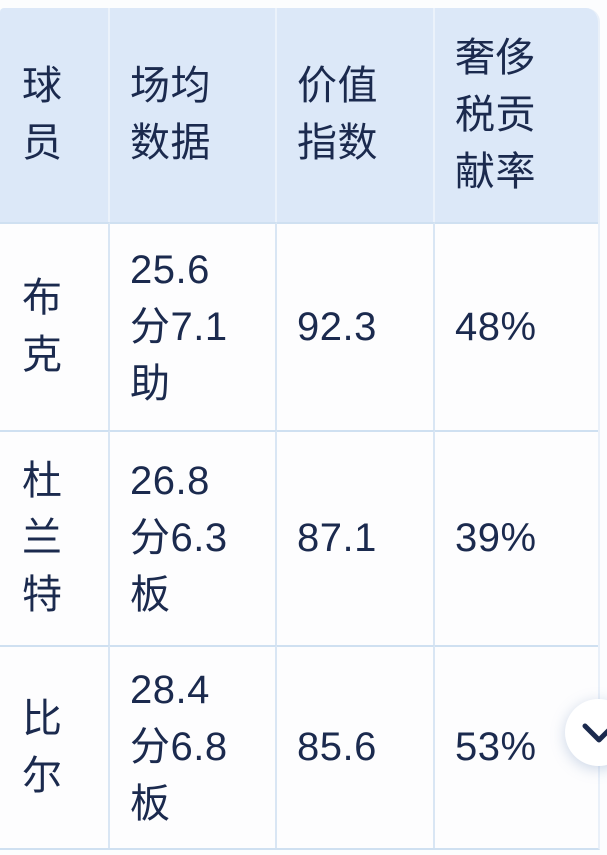 This screenshot has width=607, height=855. Describe the element at coordinates (55, 326) in the screenshot. I see `cell-player: 布 克` at that location.